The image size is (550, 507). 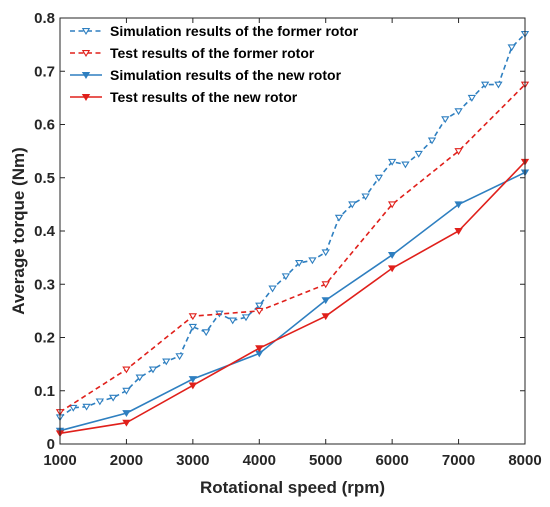 I want to click on x-tick-label: 2000, so click(x=126, y=460).